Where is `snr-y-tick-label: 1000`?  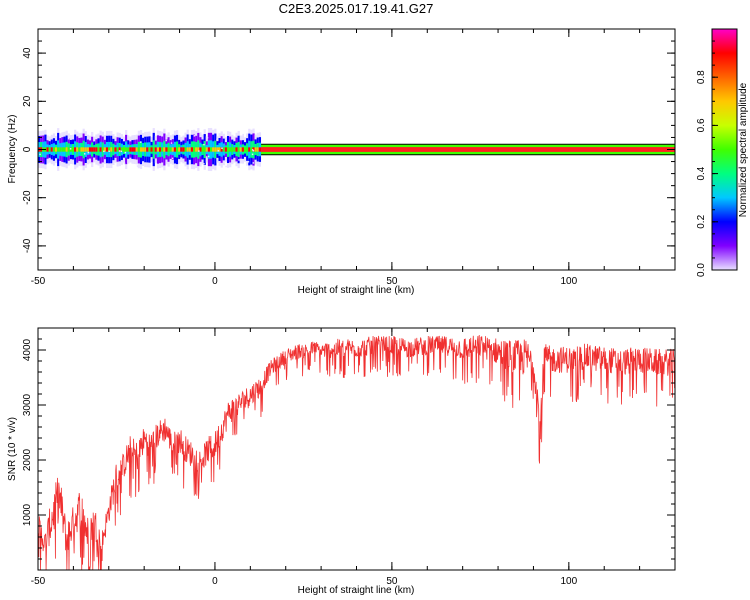 snr-y-tick-label: 1000 is located at coordinates (27, 514).